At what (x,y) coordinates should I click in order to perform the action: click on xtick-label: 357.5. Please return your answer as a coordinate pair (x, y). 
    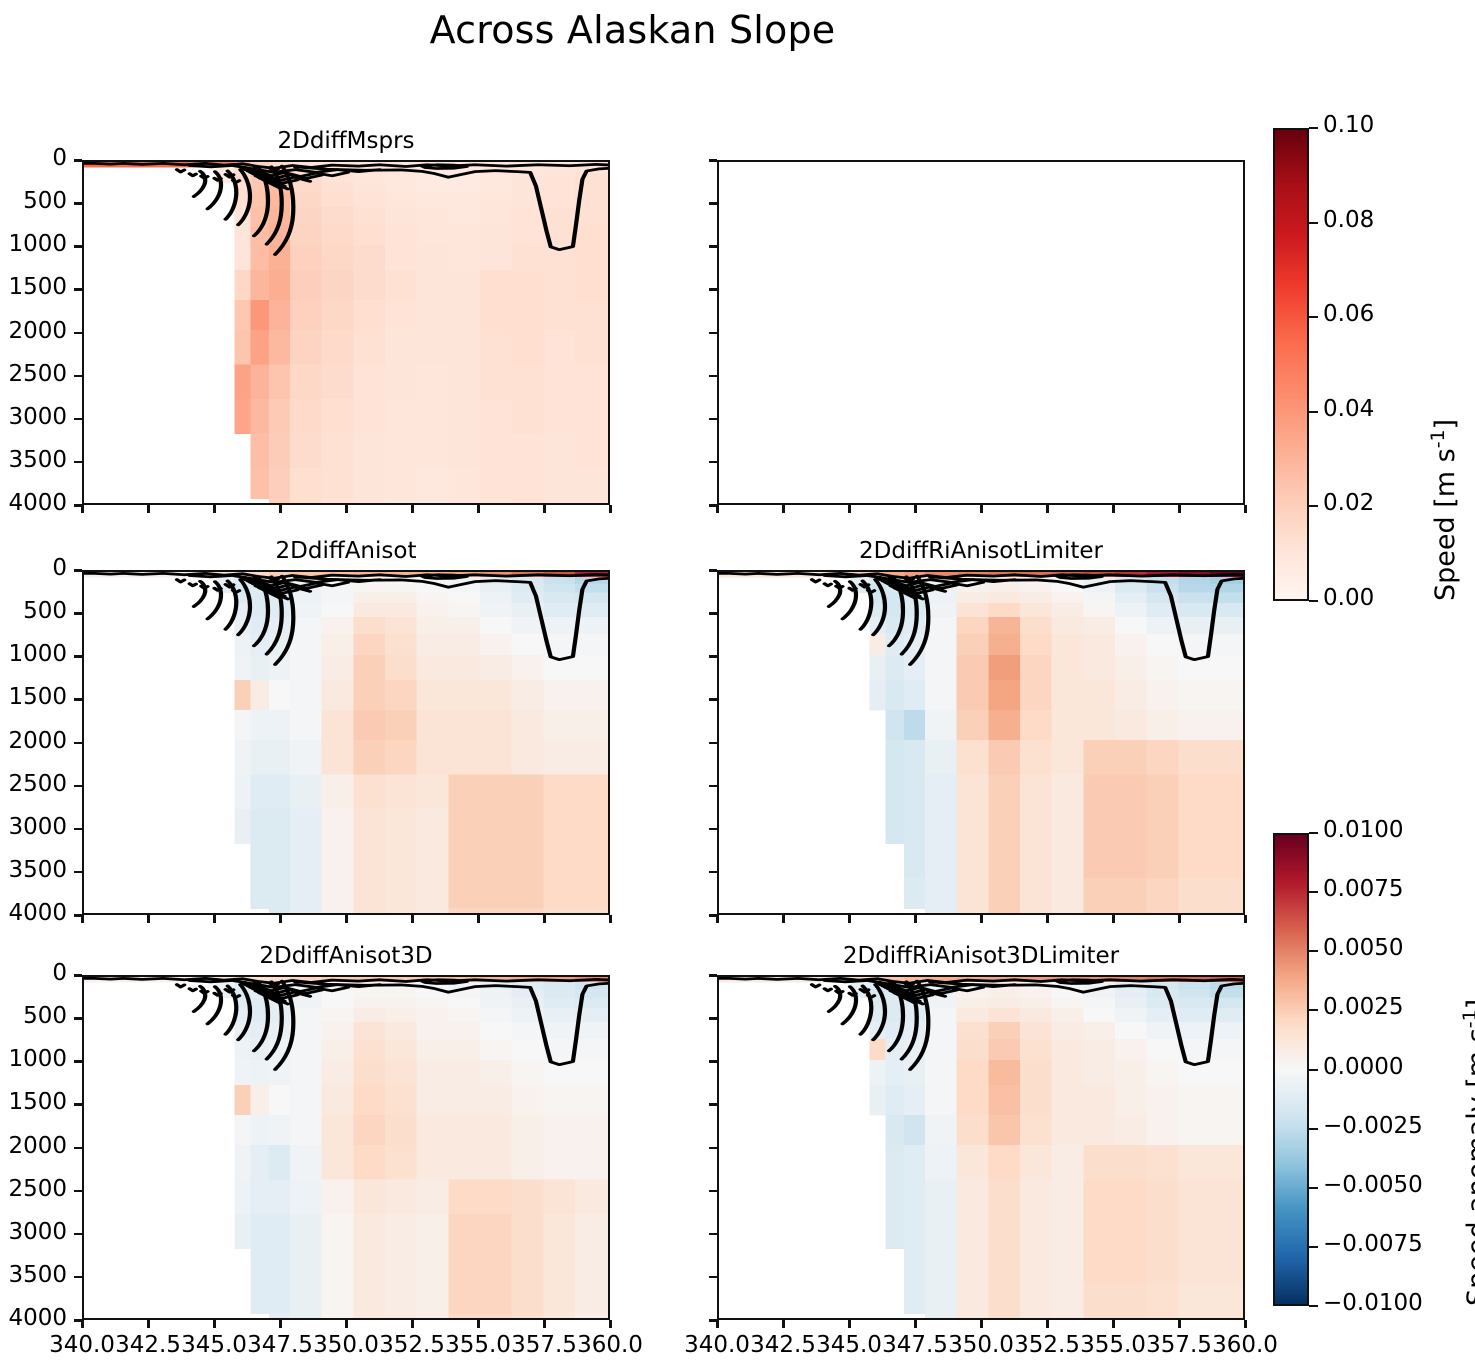
    Looking at the image, I should click on (544, 1345).